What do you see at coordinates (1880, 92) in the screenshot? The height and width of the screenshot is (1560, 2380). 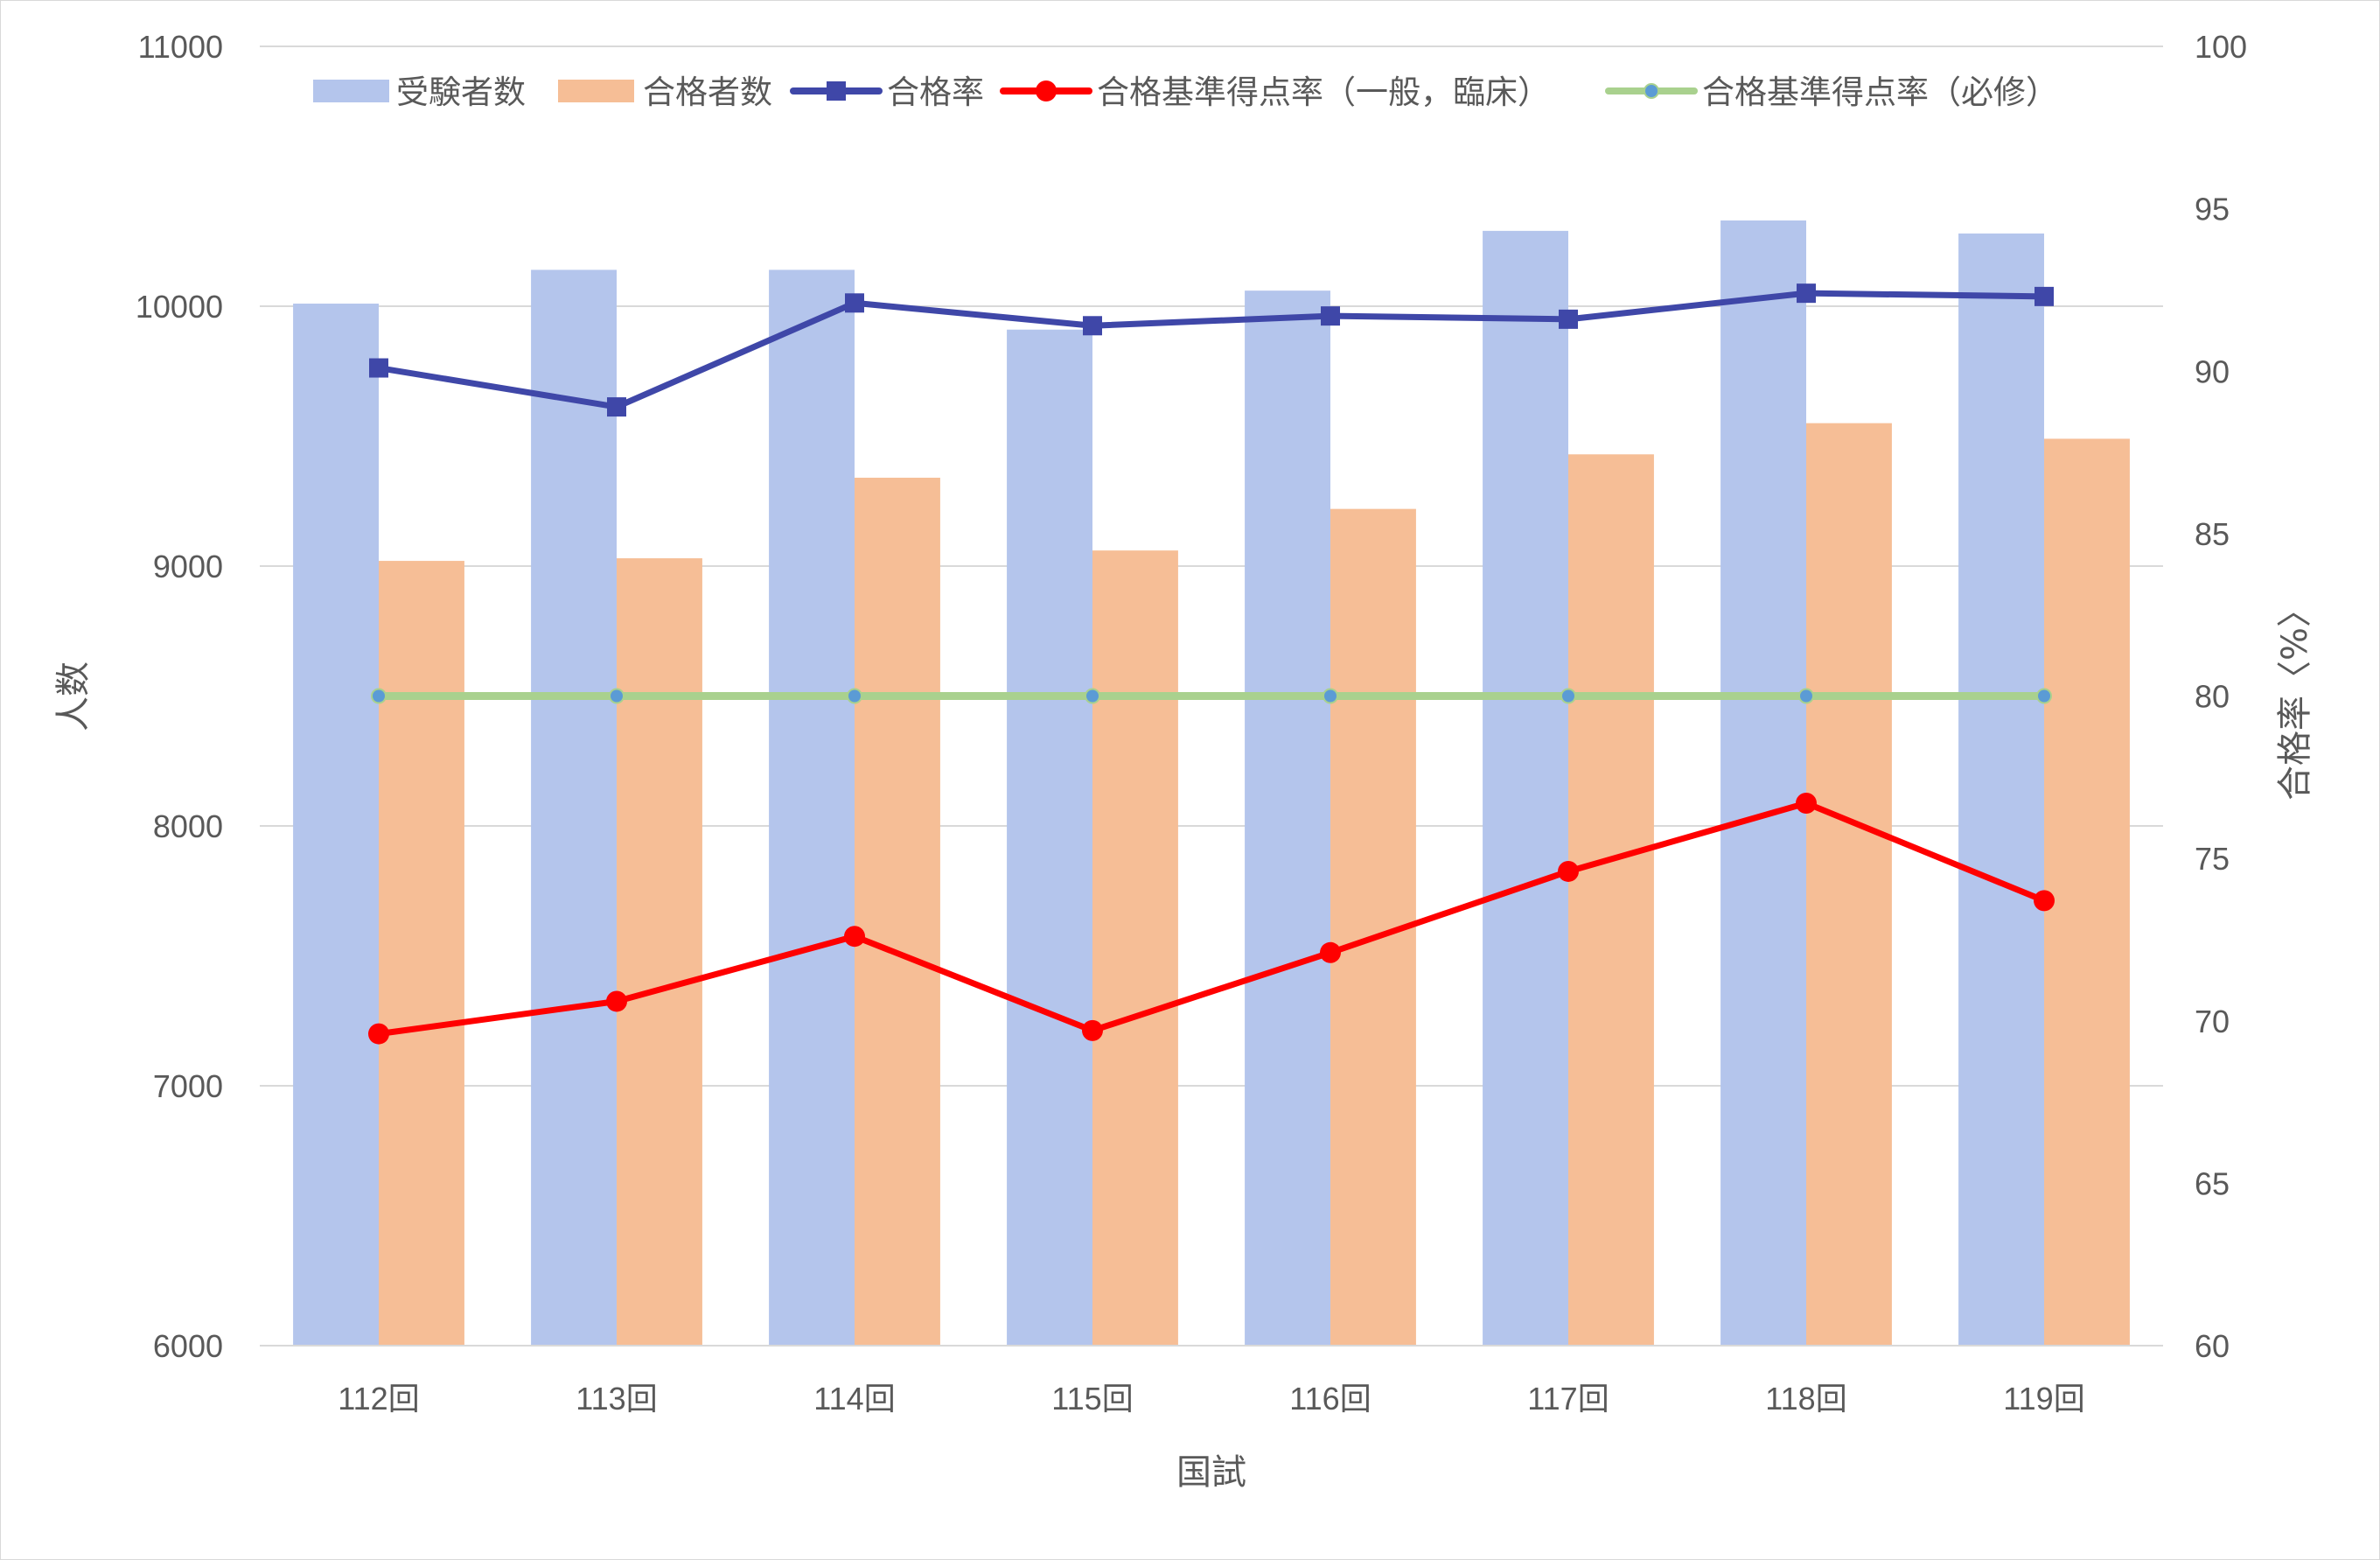 I see `legend-label: 合格基準得点率（必修）` at bounding box center [1880, 92].